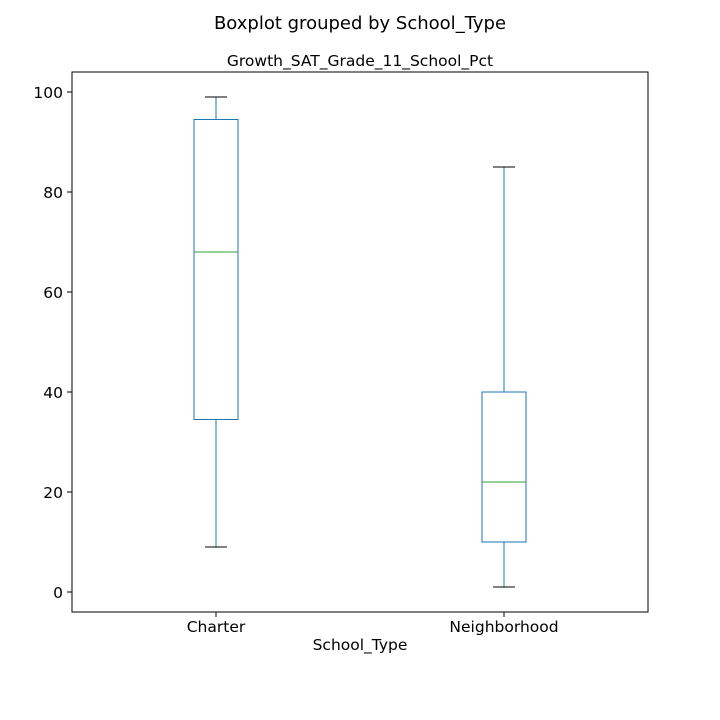 This screenshot has width=720, height=720. What do you see at coordinates (53, 193) in the screenshot?
I see `y-tick-label-80: 80` at bounding box center [53, 193].